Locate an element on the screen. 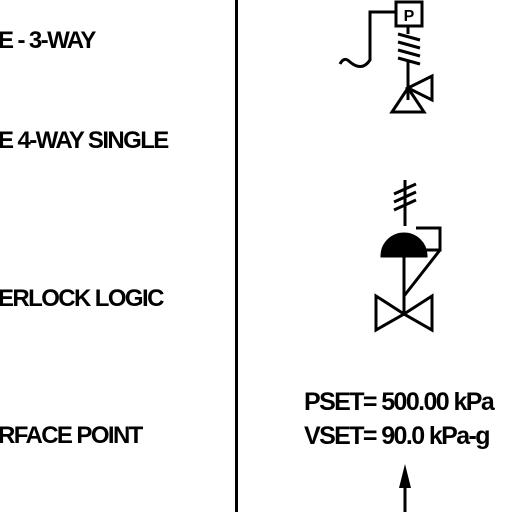 Image resolution: width=512 pixels, height=512 pixels. signal-line is located at coordinates (367, 39).